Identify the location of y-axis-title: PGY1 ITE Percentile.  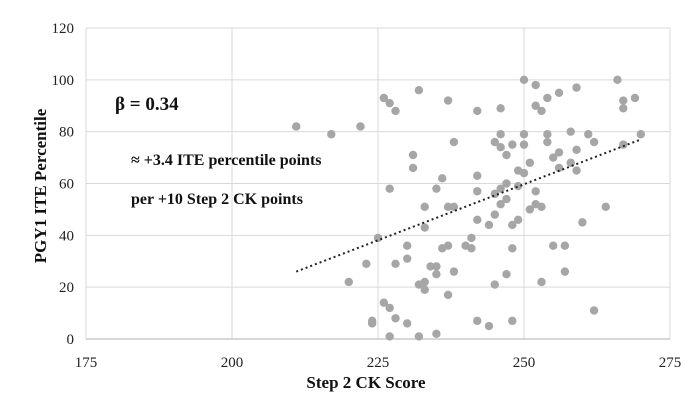
(40, 185).